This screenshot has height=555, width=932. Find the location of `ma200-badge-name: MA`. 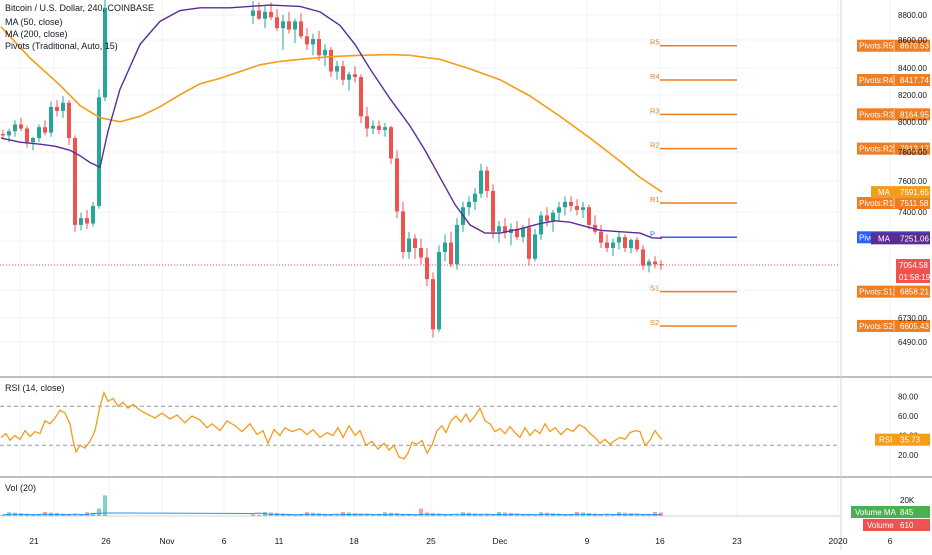

ma200-badge-name: MA is located at coordinates (884, 192).